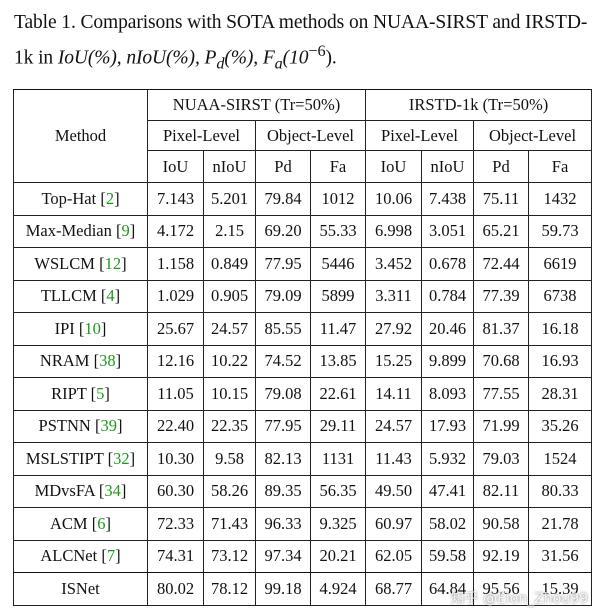 Image resolution: width=600 pixels, height=612 pixels. Describe the element at coordinates (121, 458) in the screenshot. I see `citation-link: 32` at that location.